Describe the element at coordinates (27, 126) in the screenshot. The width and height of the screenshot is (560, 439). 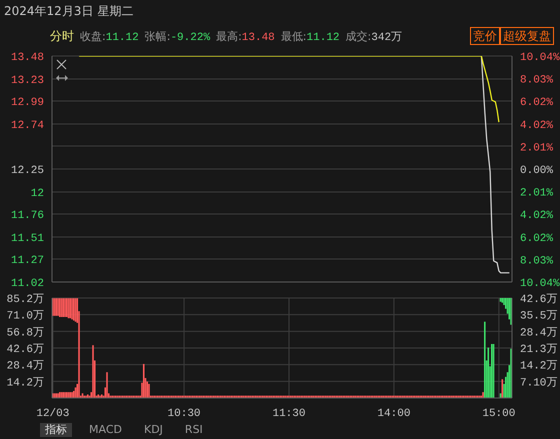
I see `y-tick-label: 12.74` at that location.